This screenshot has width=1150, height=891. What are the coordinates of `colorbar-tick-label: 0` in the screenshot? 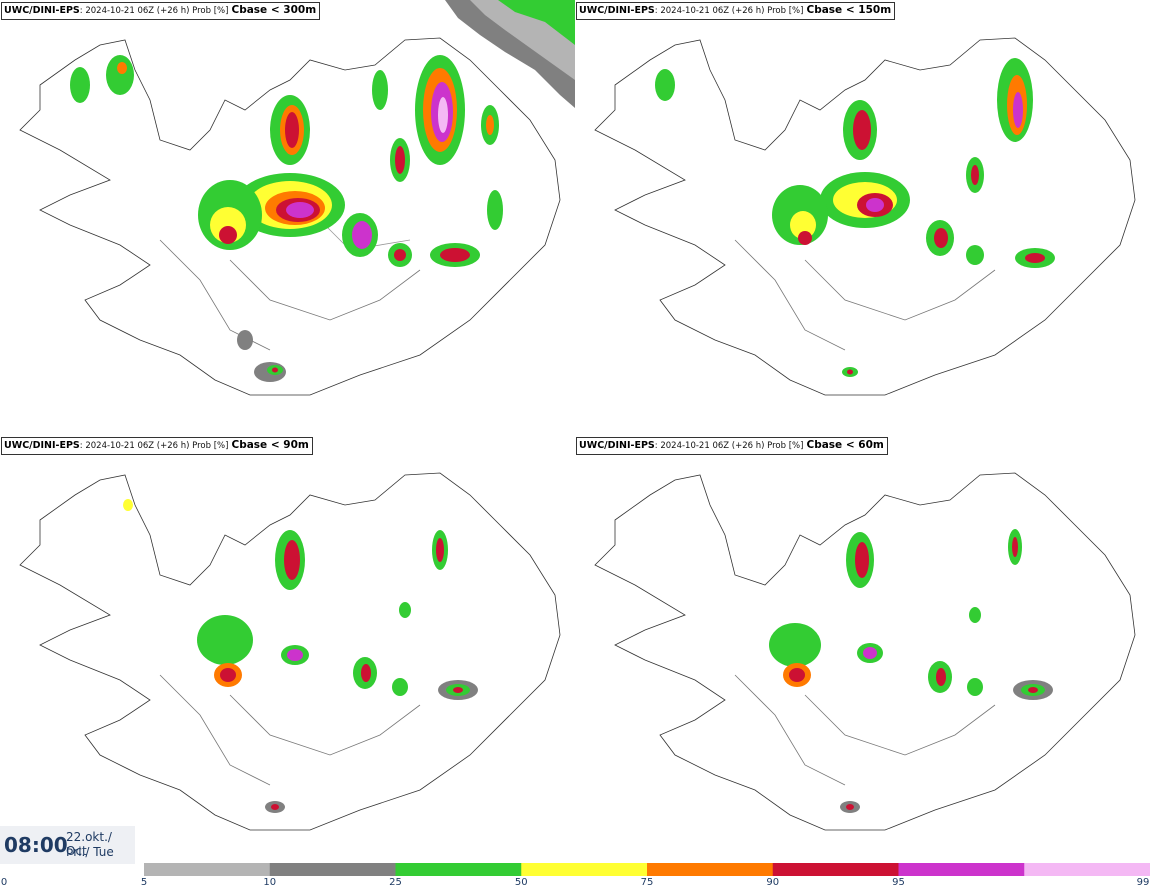 It's located at (4, 882).